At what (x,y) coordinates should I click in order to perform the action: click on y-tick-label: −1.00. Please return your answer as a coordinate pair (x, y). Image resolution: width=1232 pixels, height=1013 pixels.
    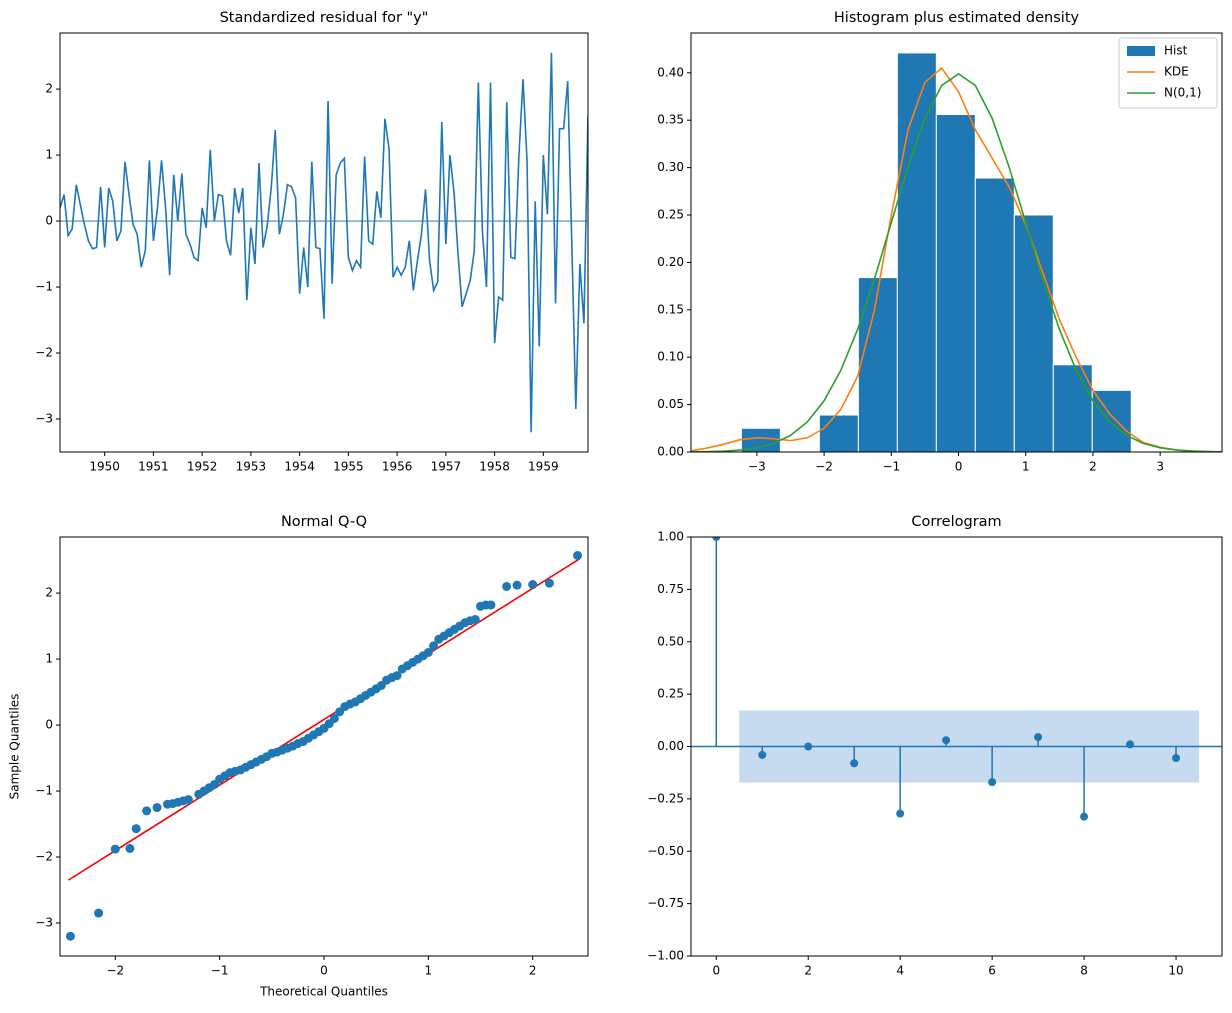
    Looking at the image, I should click on (665, 956).